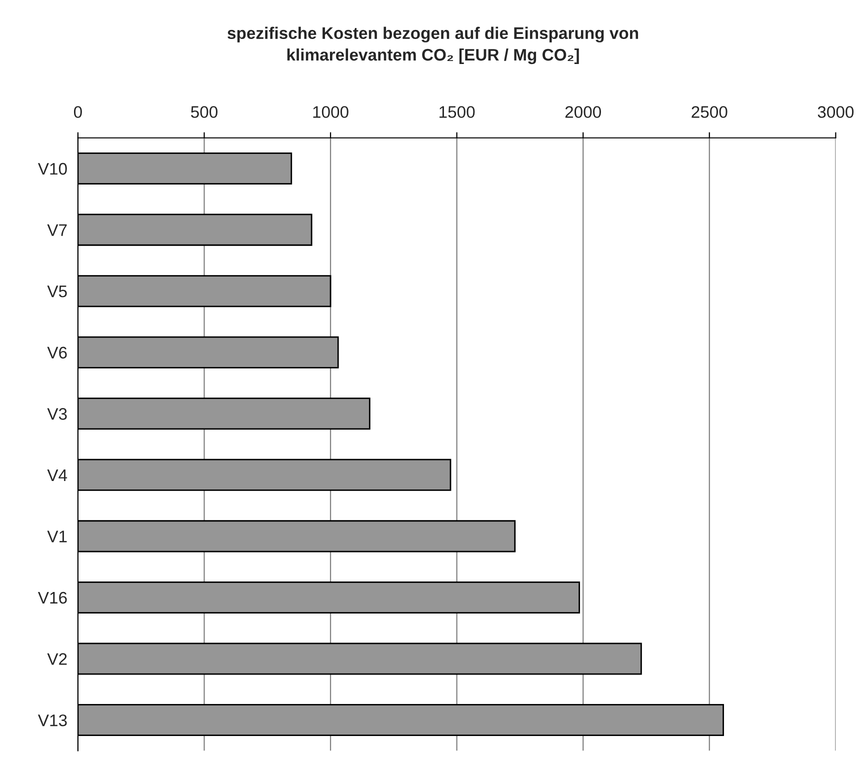  Describe the element at coordinates (836, 112) in the screenshot. I see `x-tick-label: 3000` at that location.